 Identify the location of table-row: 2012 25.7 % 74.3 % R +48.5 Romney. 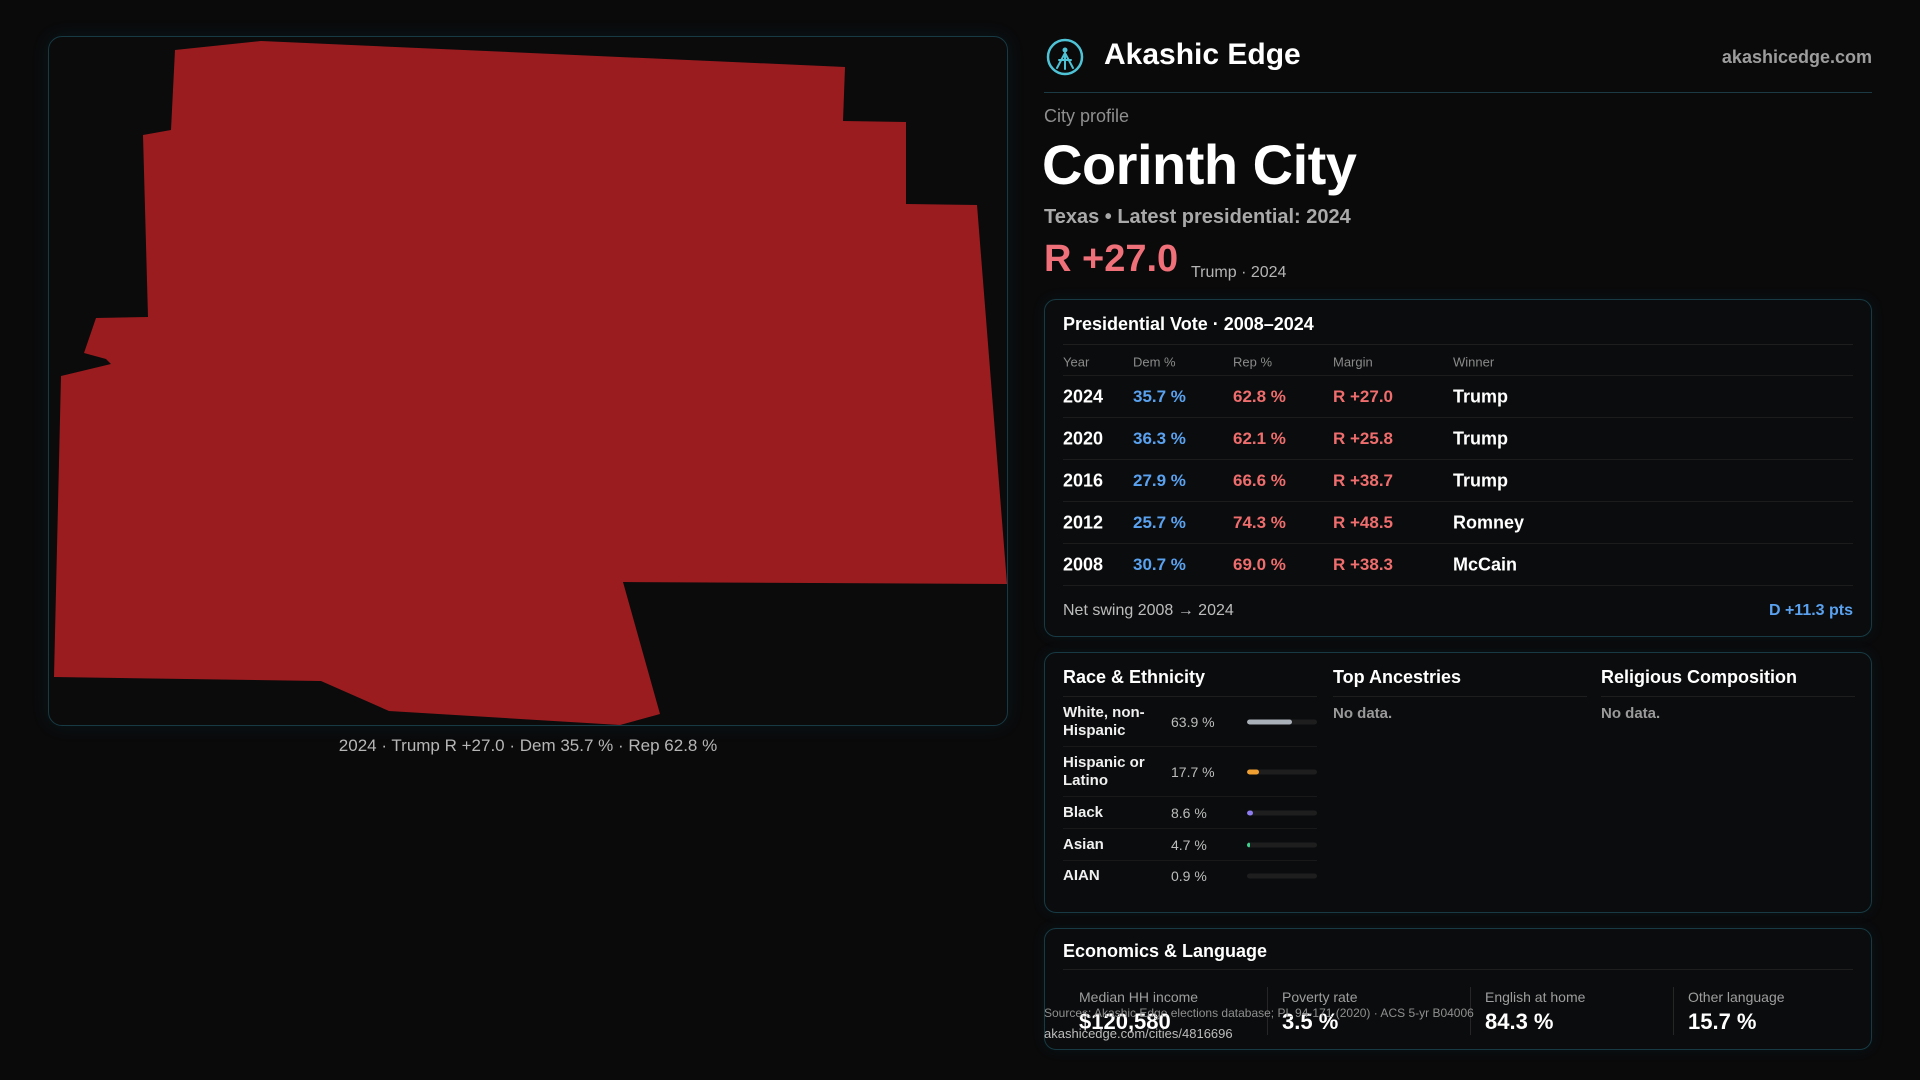
(1458, 523).